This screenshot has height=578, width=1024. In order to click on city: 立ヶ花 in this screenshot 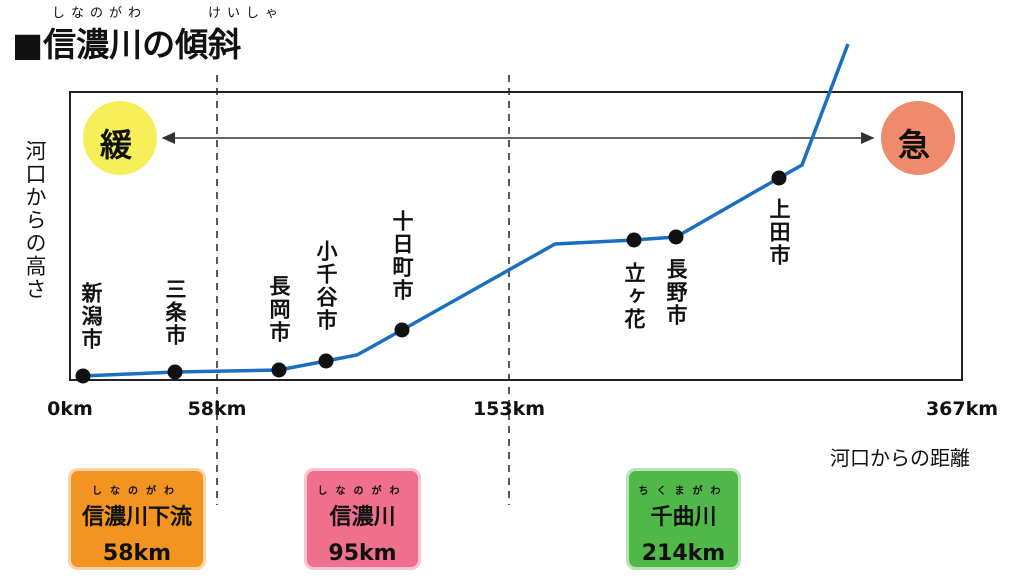, I will do `click(634, 296)`.